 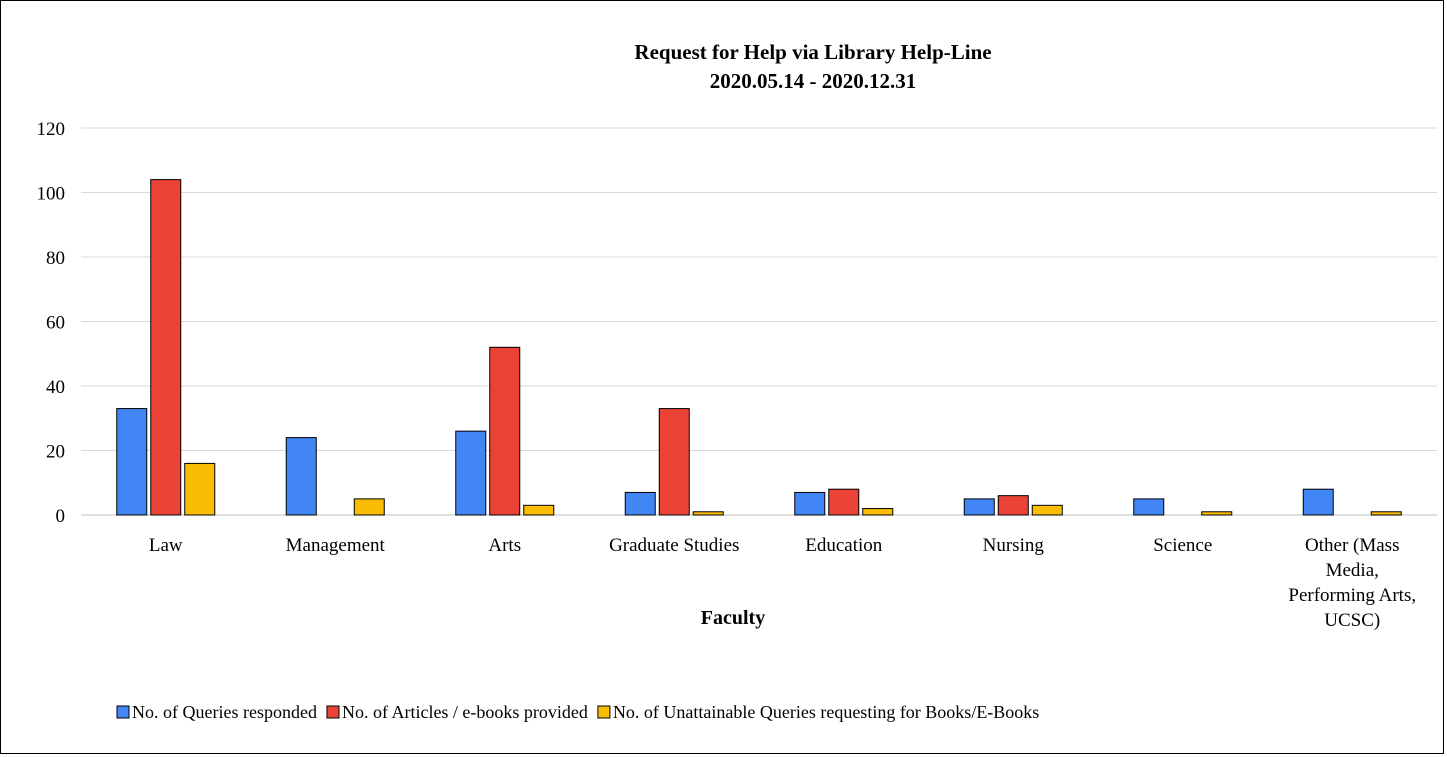 I want to click on legend-item: No. of Articles / e-books provided, so click(x=457, y=712).